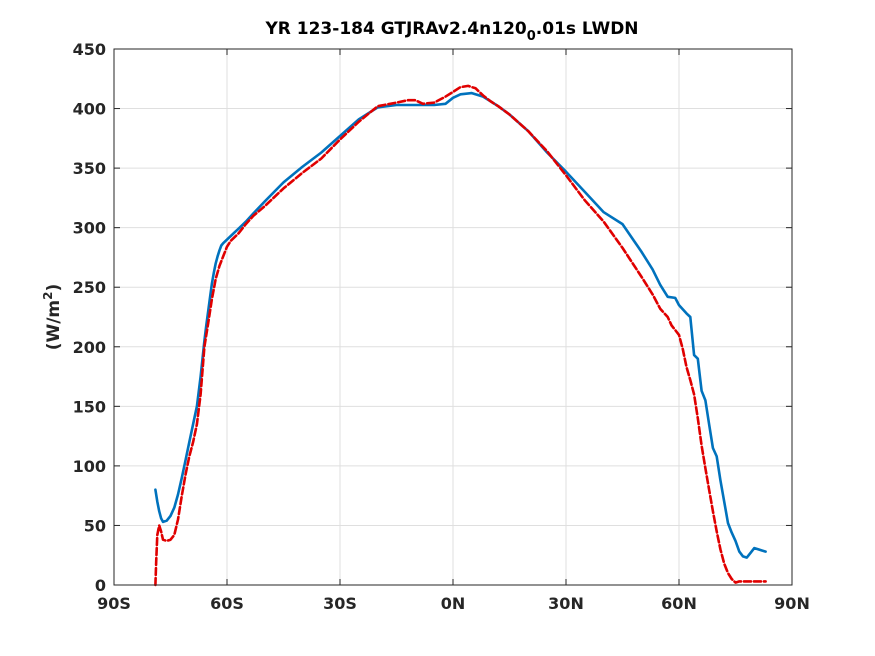 The height and width of the screenshot is (656, 875). What do you see at coordinates (89, 347) in the screenshot?
I see `y-tick-label: 200` at bounding box center [89, 347].